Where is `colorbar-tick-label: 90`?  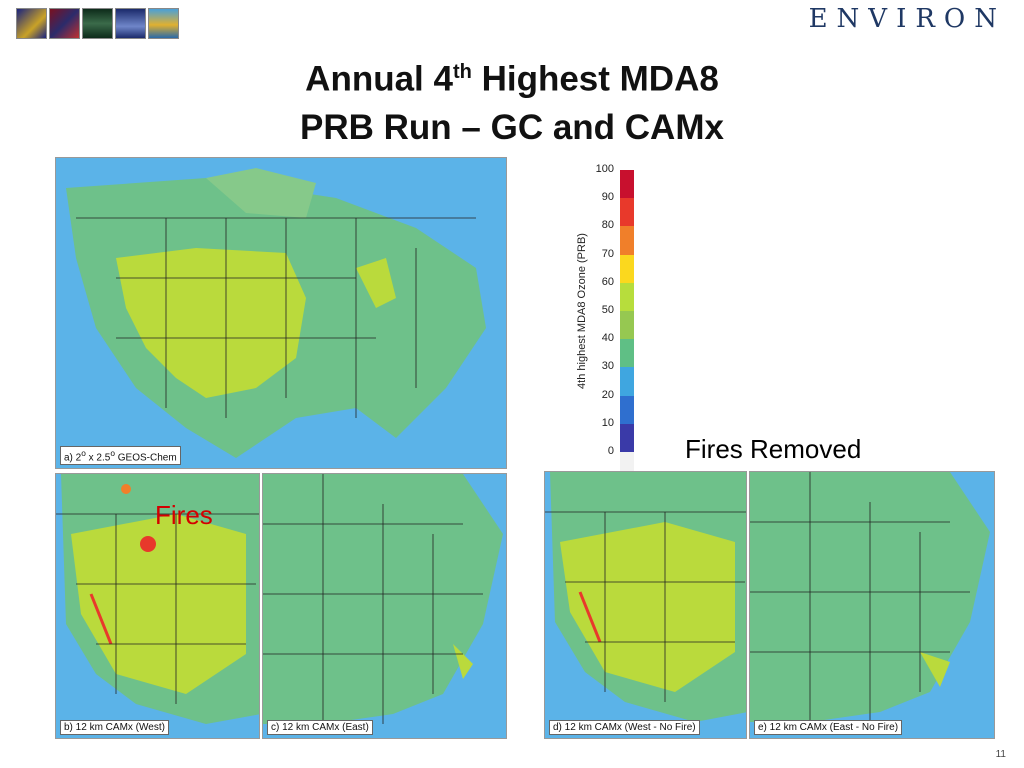
colorbar-tick-label: 90 is located at coordinates (607, 197).